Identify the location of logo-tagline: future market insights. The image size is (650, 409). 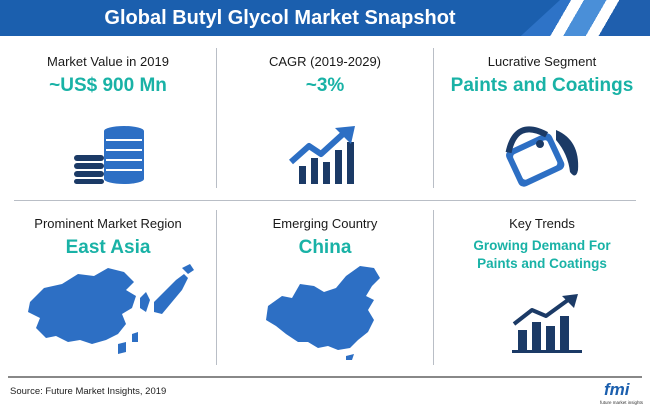
(622, 402).